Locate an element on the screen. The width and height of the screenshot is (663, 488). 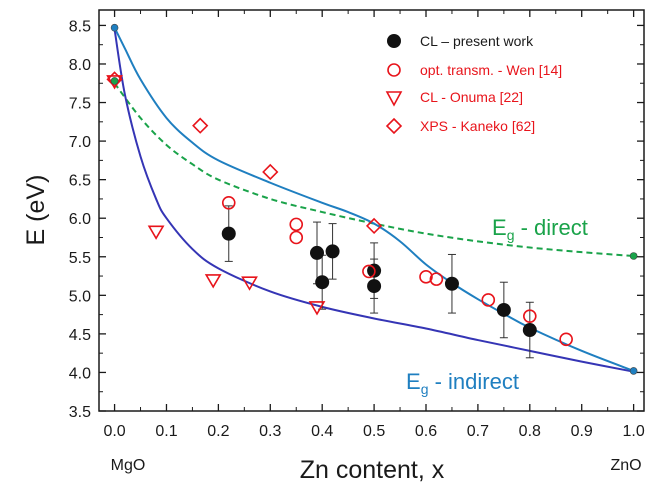
x-tick-label-9: 0.9 is located at coordinates (582, 431).